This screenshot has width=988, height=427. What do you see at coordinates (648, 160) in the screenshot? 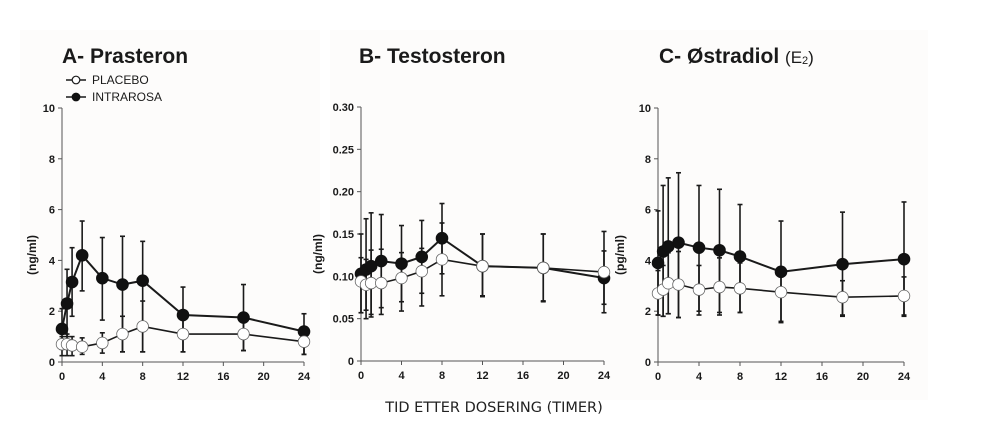
I see `y-tick-label: 8` at bounding box center [648, 160].